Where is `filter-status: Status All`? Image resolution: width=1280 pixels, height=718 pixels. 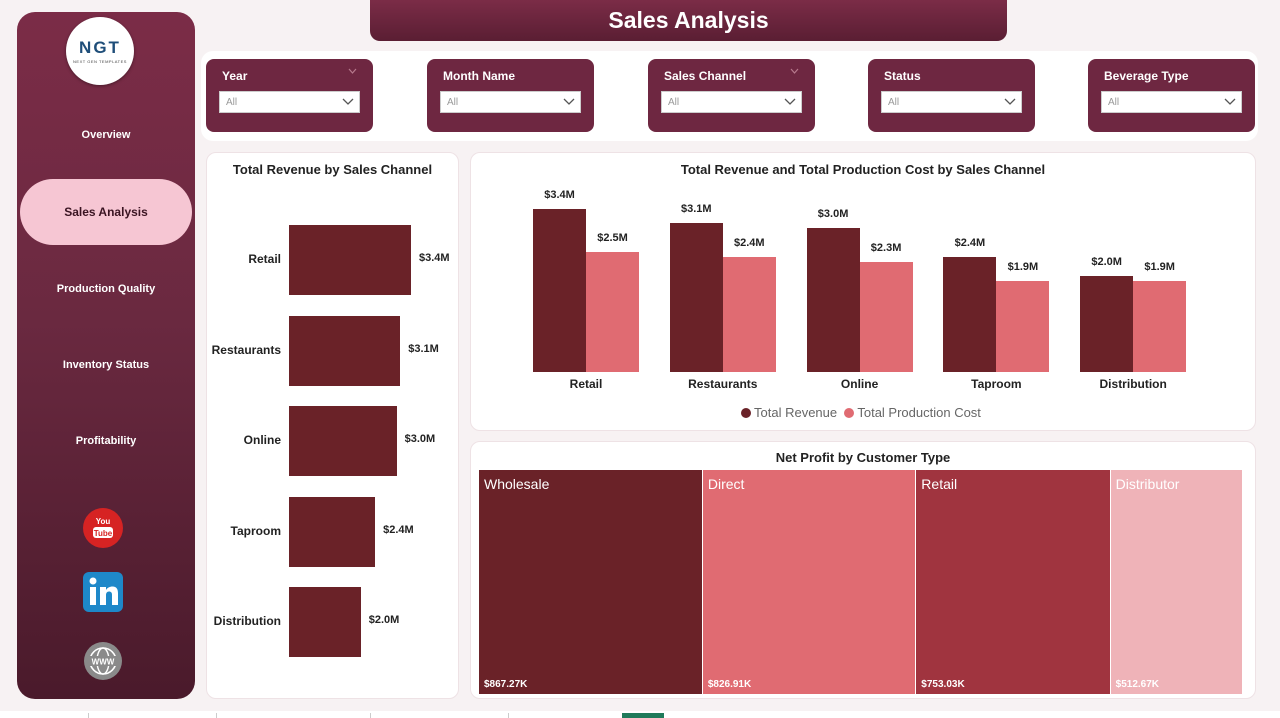
filter-status: Status All is located at coordinates (951, 95).